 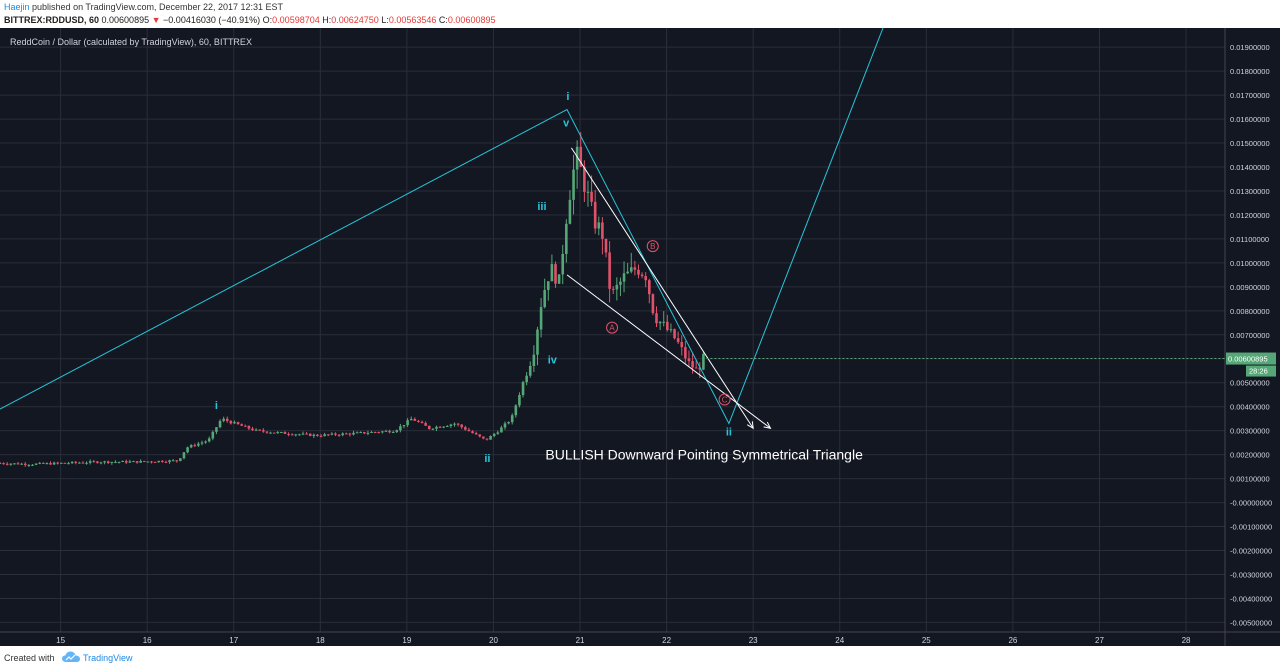 I want to click on close-value: 0.00600895, so click(x=471, y=20).